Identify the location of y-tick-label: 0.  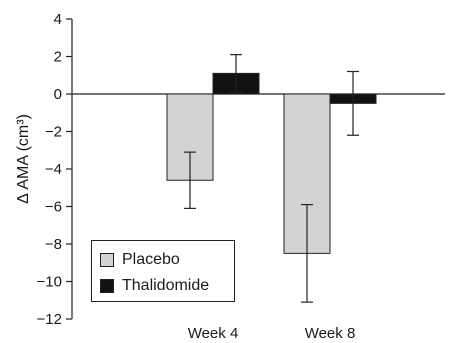
(58, 94).